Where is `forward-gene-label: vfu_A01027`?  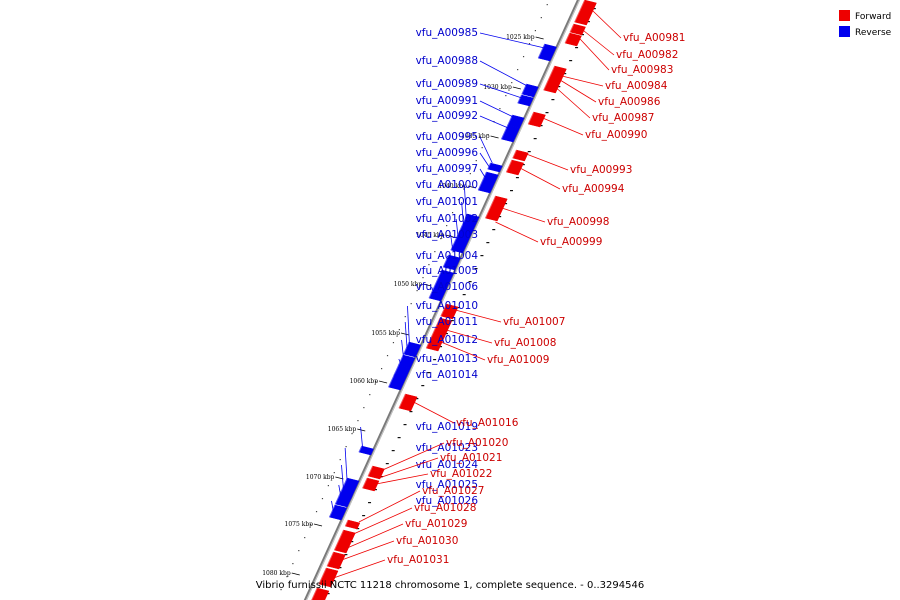
forward-gene-label: vfu_A01027 is located at coordinates (453, 491).